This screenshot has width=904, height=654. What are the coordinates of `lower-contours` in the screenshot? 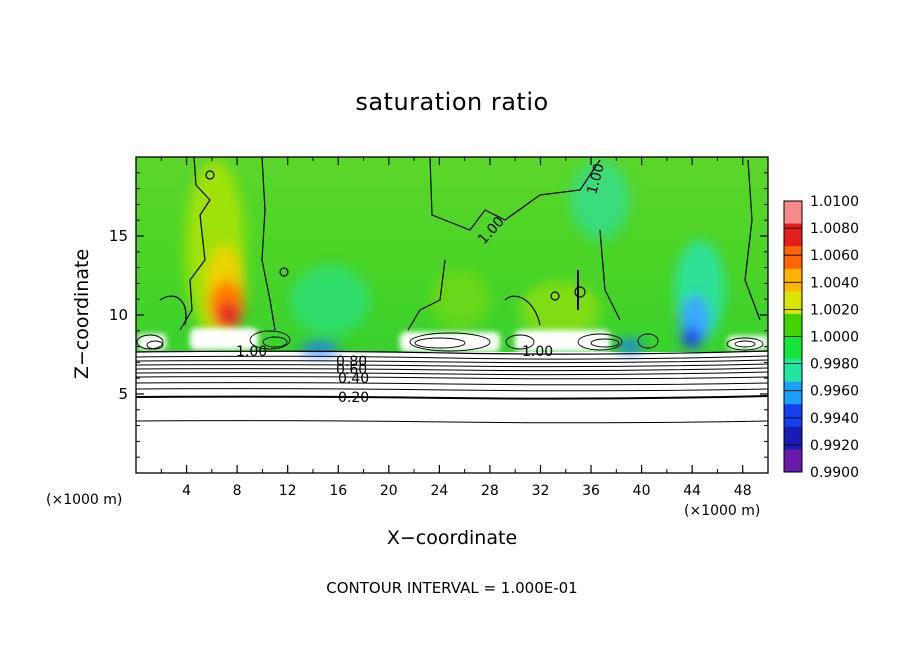 It's located at (452, 387).